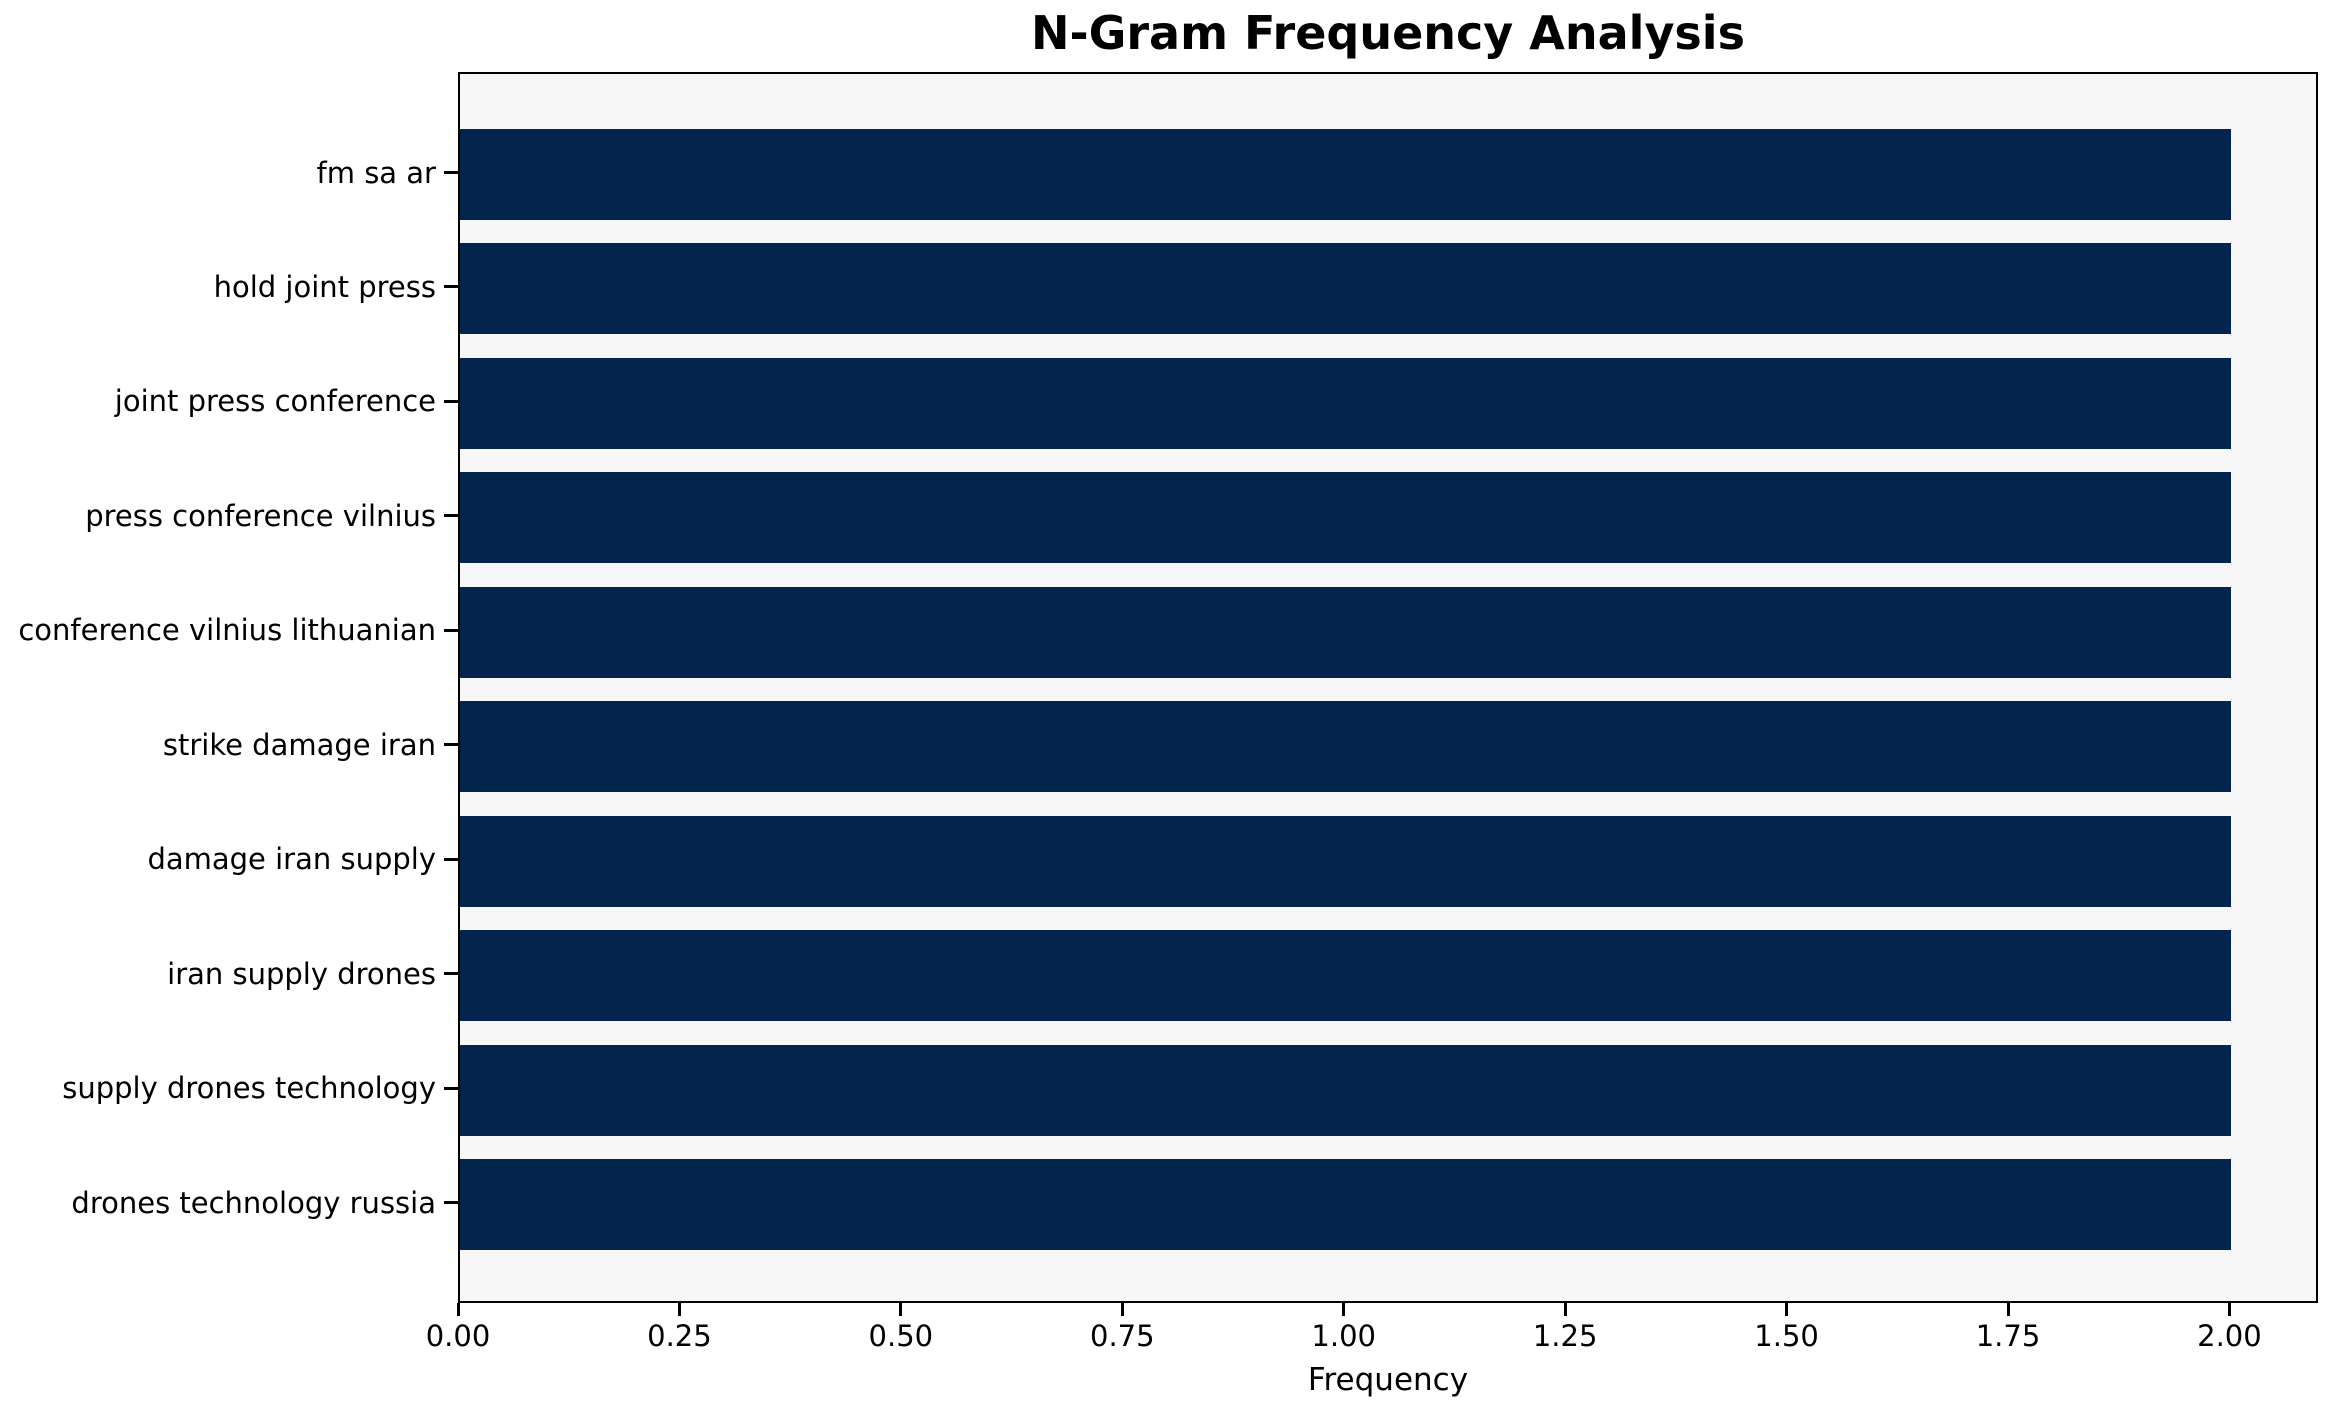 This screenshot has height=1414, width=2338. I want to click on y-tick-label: hold joint press, so click(324, 286).